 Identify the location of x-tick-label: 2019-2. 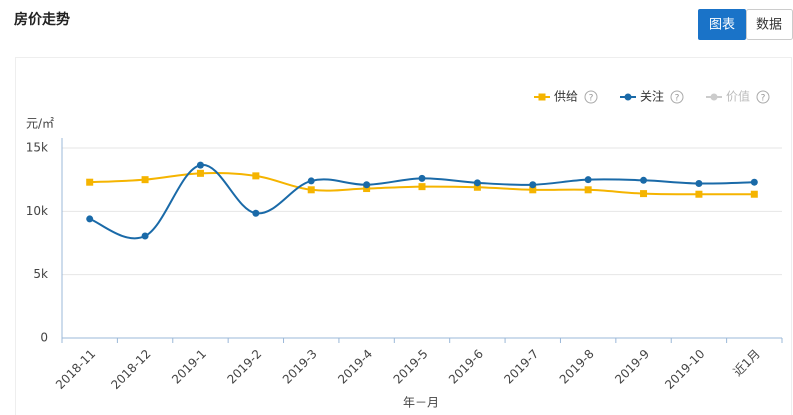
(244, 367).